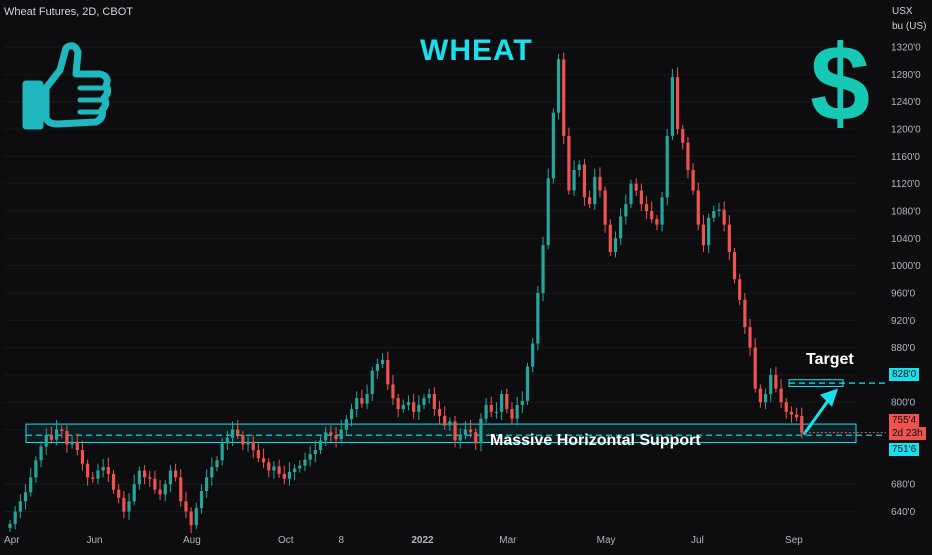  Describe the element at coordinates (829, 397) in the screenshot. I see `target-arrowhead` at that location.